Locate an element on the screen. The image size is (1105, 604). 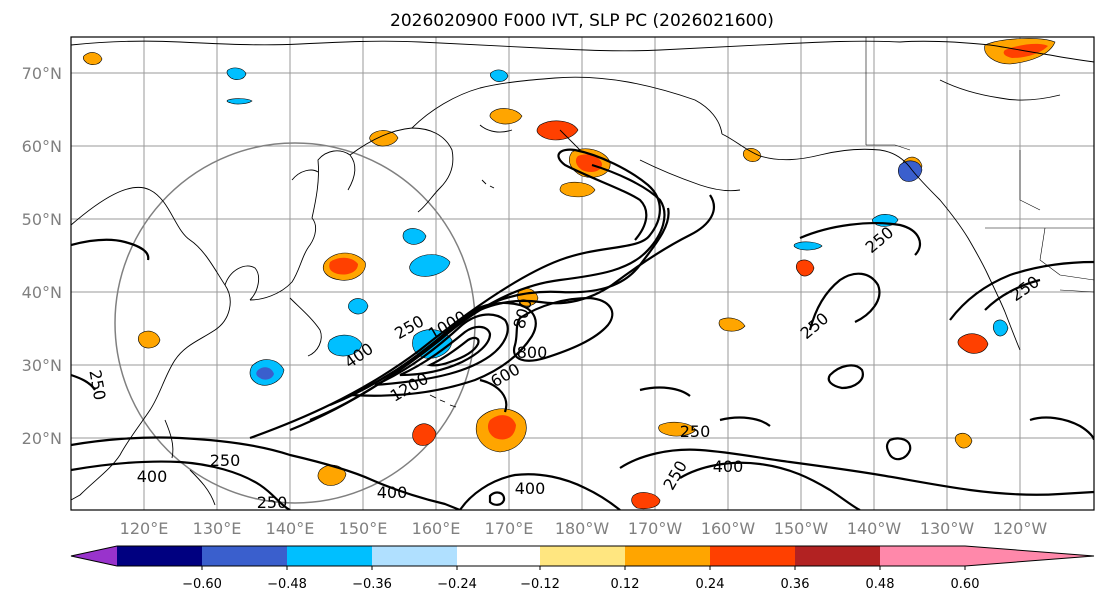
colorbar-tick-label: 0.24 is located at coordinates (710, 584).